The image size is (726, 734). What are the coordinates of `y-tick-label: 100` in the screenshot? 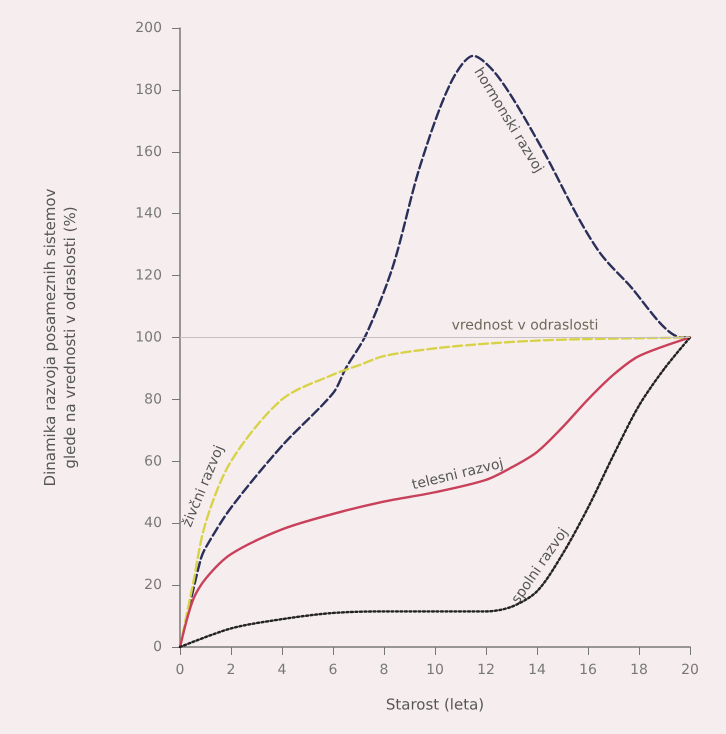 It's located at (148, 338).